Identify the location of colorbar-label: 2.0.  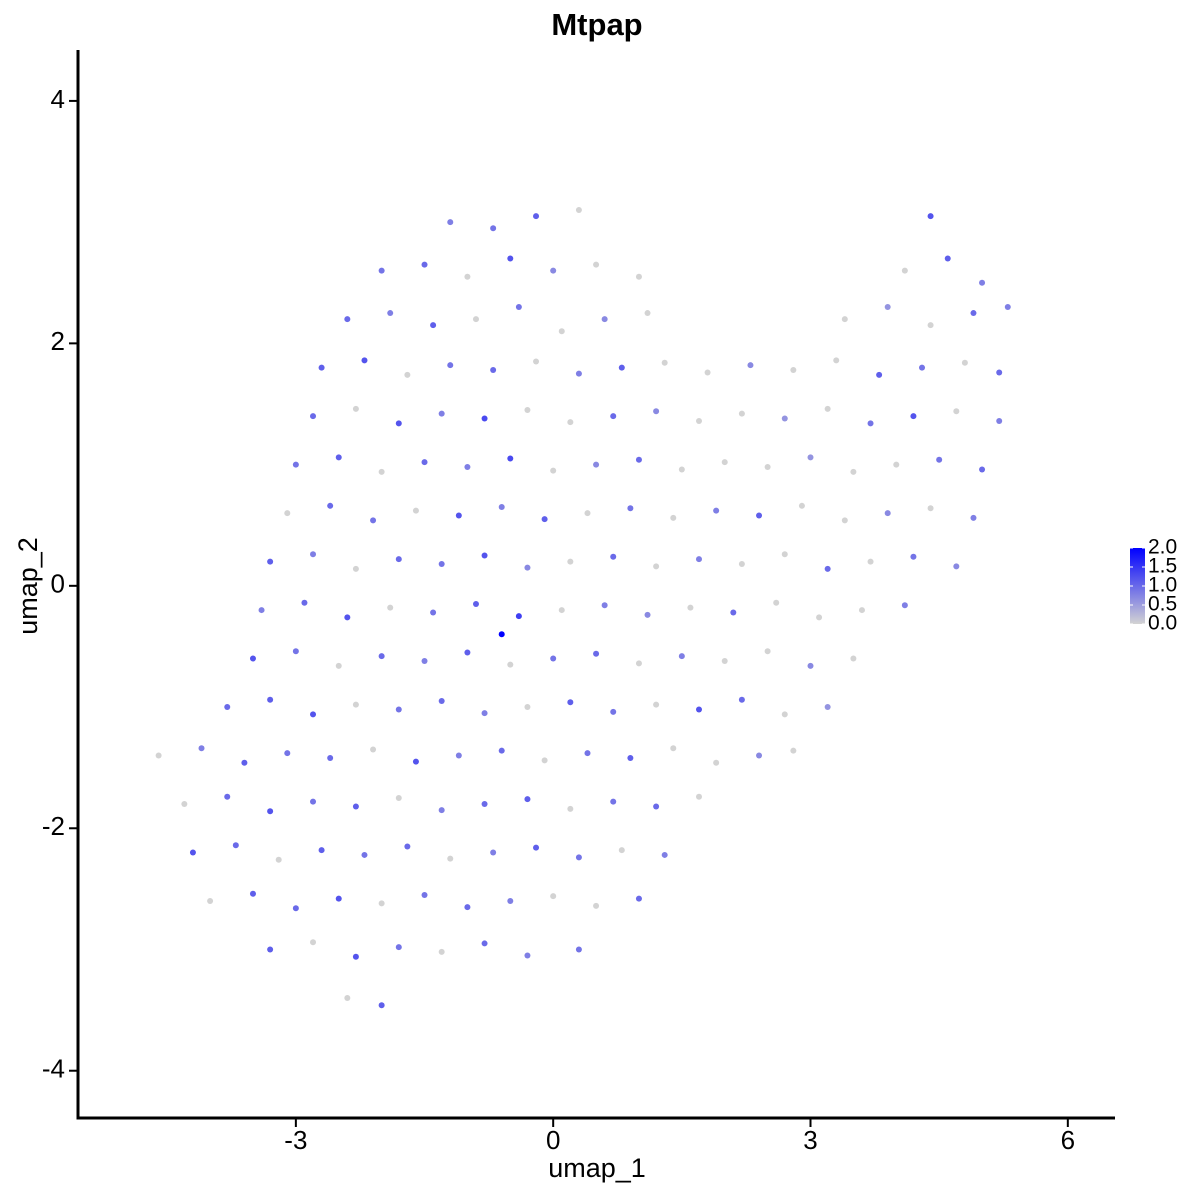
(1162, 547).